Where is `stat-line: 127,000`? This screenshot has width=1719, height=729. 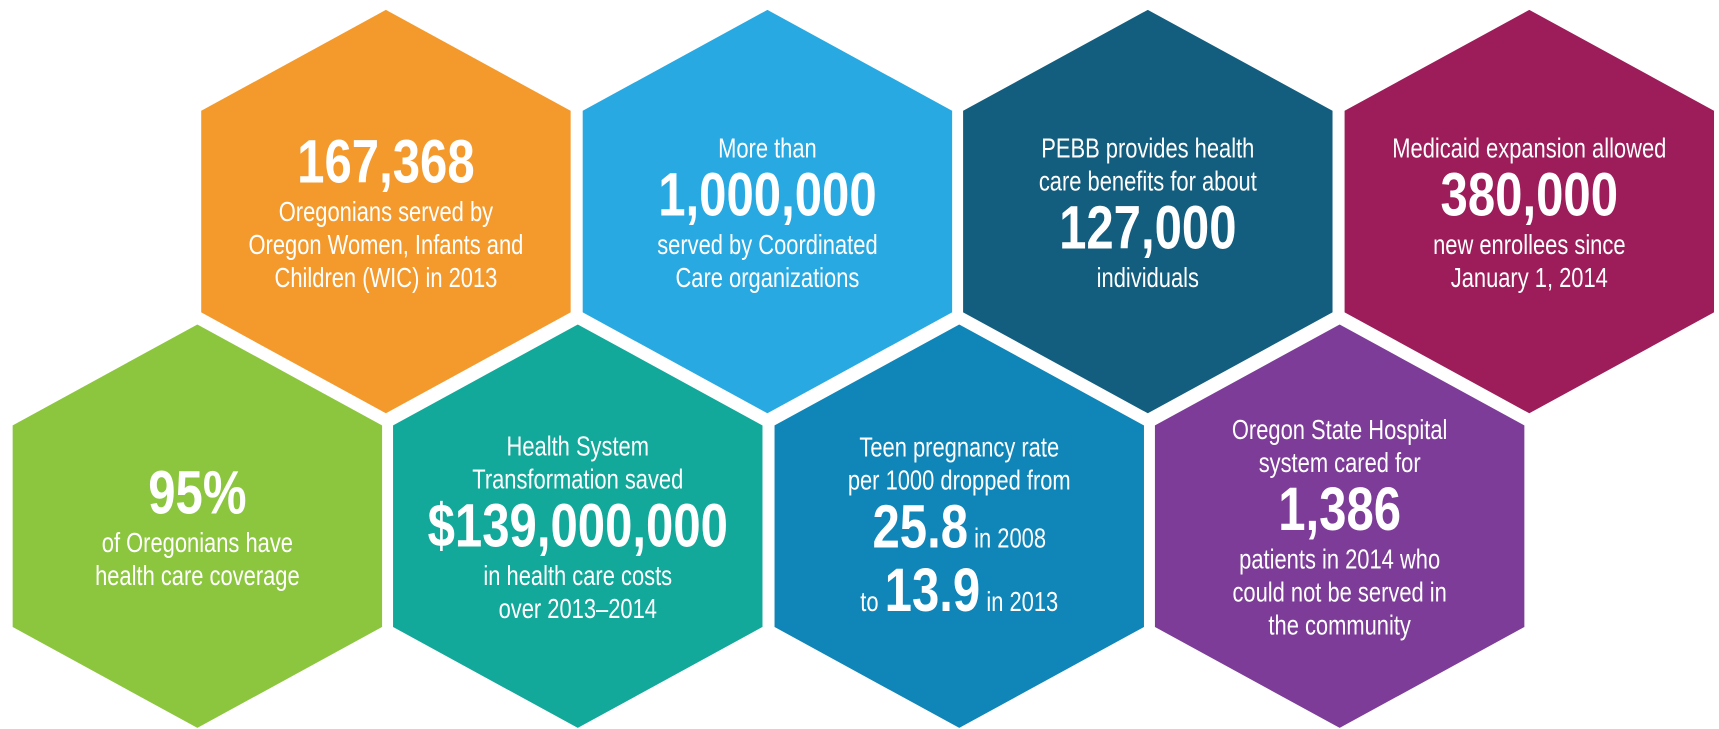 stat-line: 127,000 is located at coordinates (1147, 227).